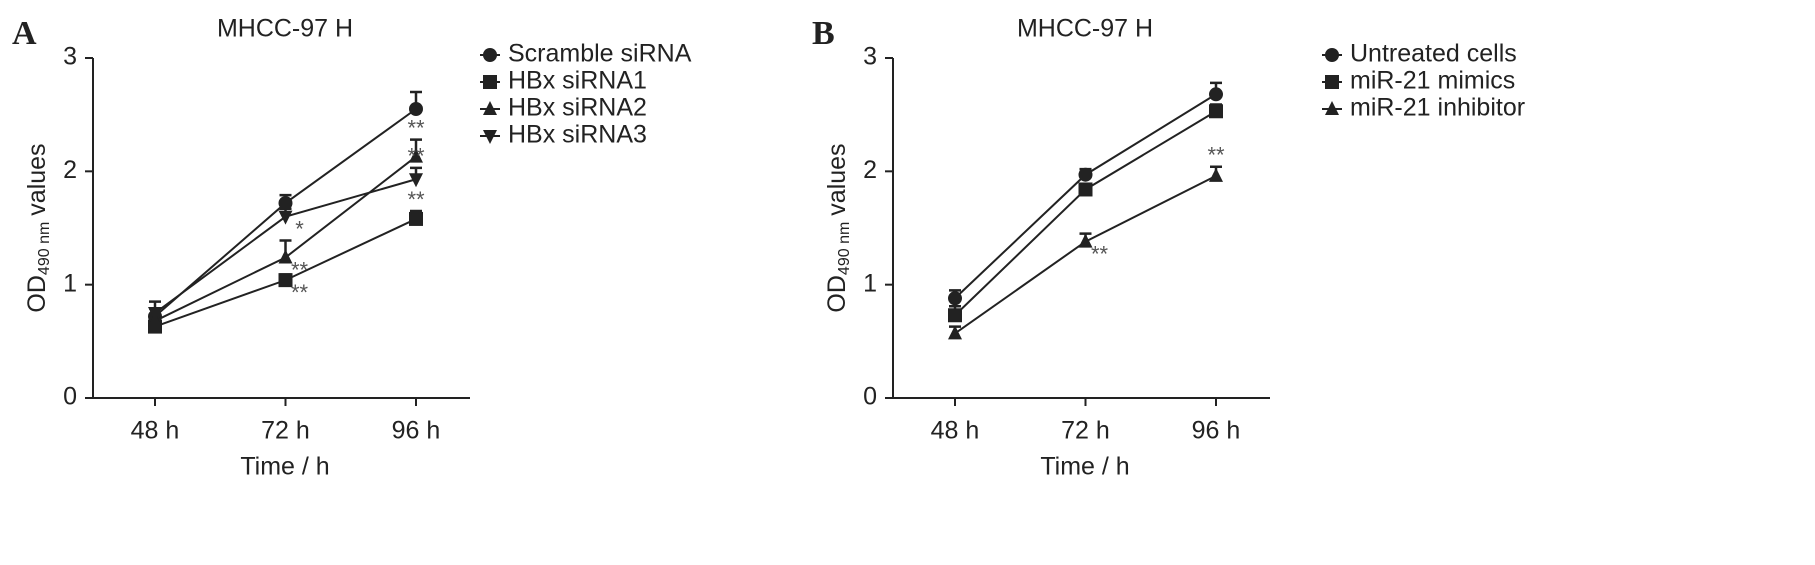  I want to click on legend-label: Scramble siRNA, so click(600, 54).